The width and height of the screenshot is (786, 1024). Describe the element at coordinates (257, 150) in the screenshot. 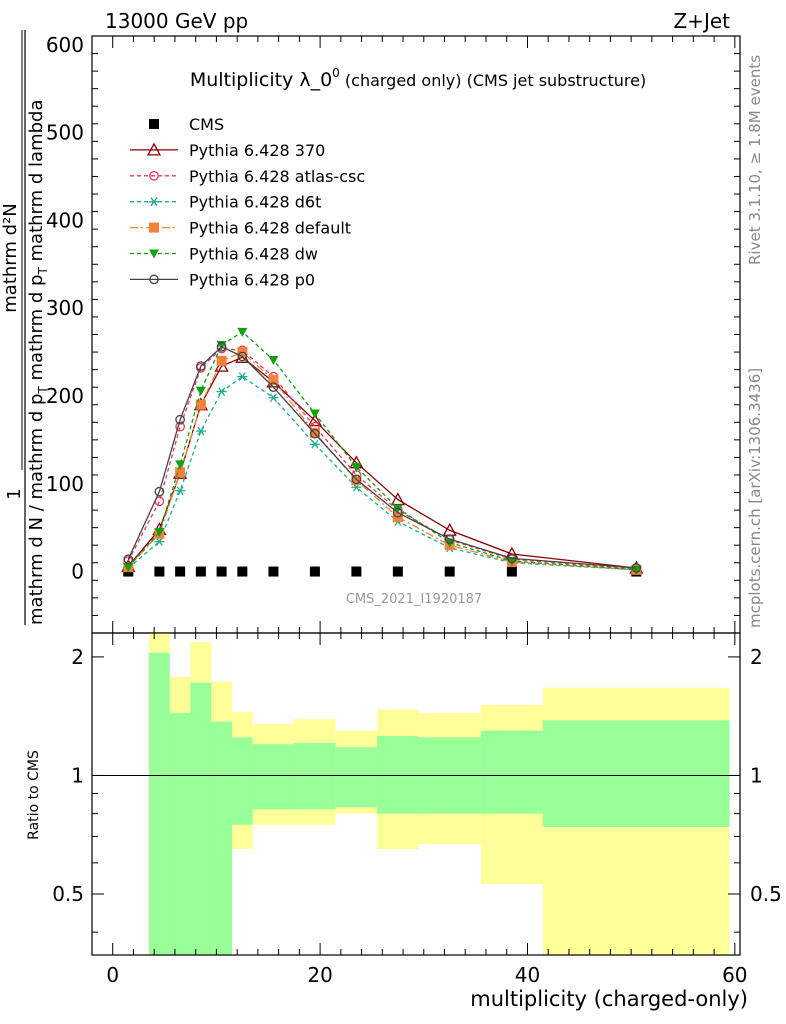

I see `legend-label: Pythia 6.428 370` at that location.